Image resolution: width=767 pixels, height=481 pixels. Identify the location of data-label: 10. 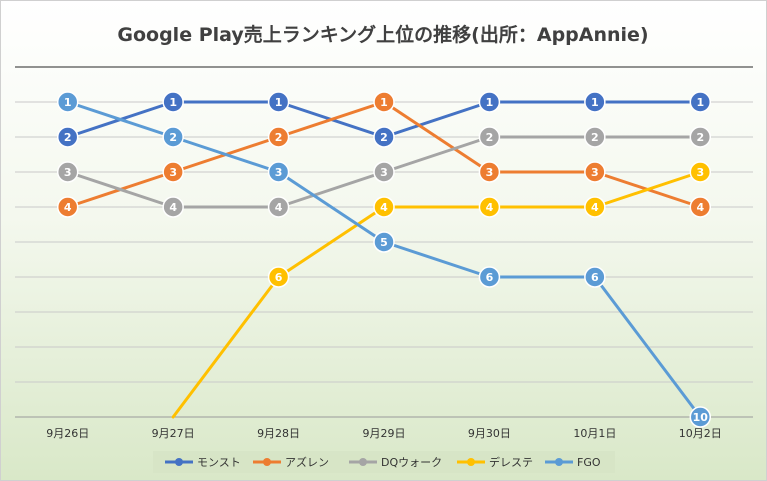
(701, 417).